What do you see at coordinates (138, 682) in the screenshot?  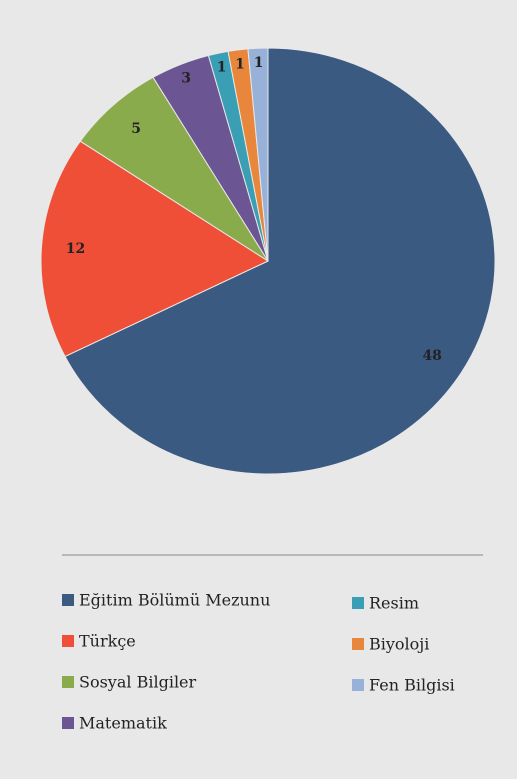 I see `legend-label: Sosyal Bilgiler` at bounding box center [138, 682].